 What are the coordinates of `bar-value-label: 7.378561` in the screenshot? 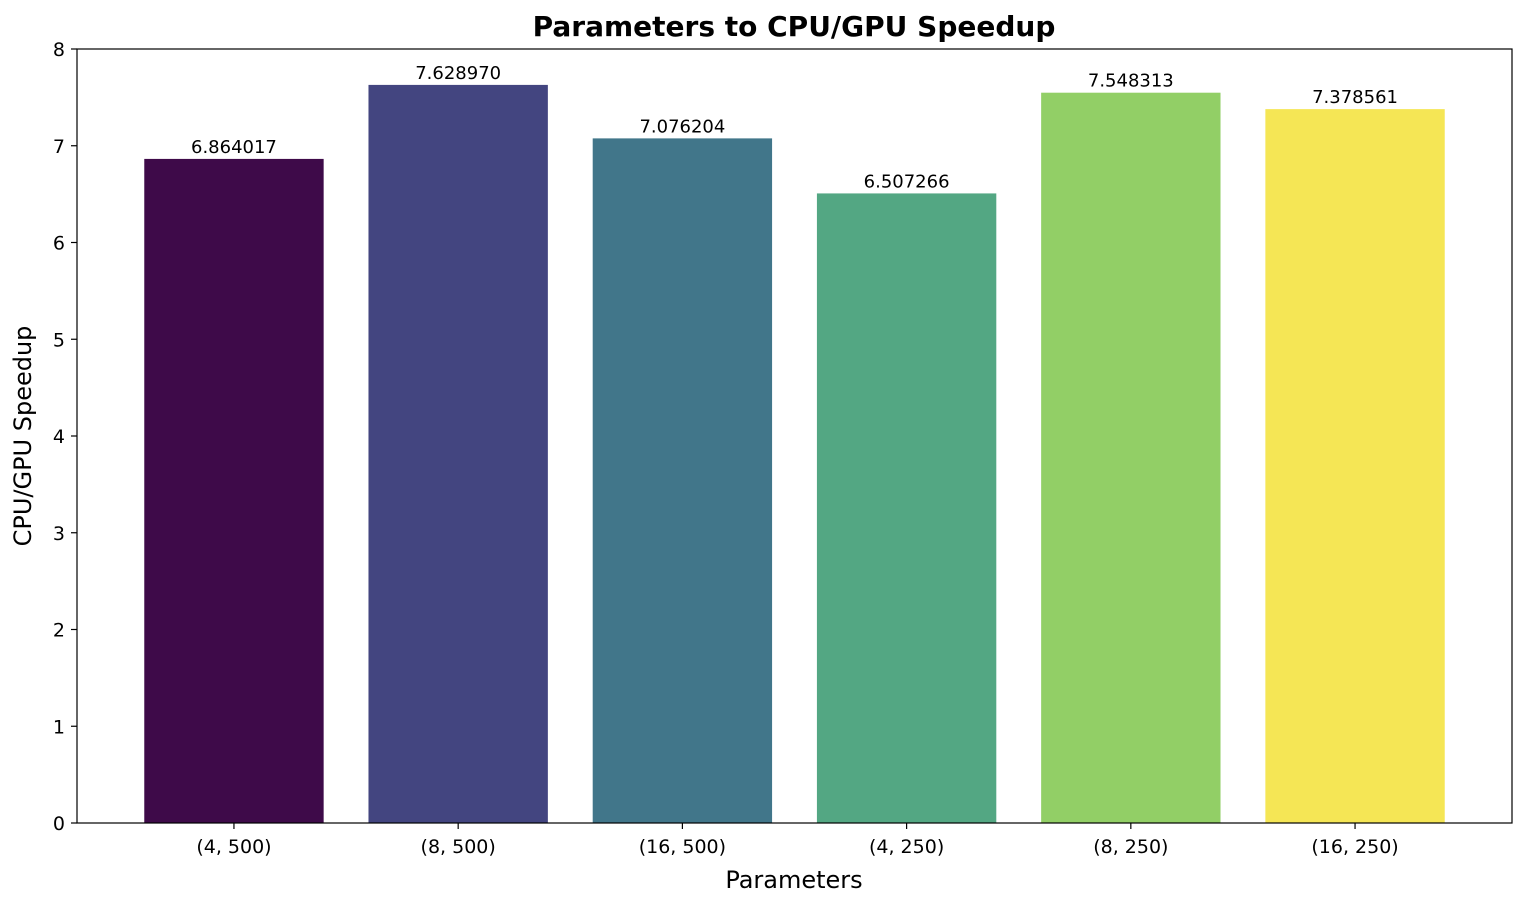 It's located at (1355, 97).